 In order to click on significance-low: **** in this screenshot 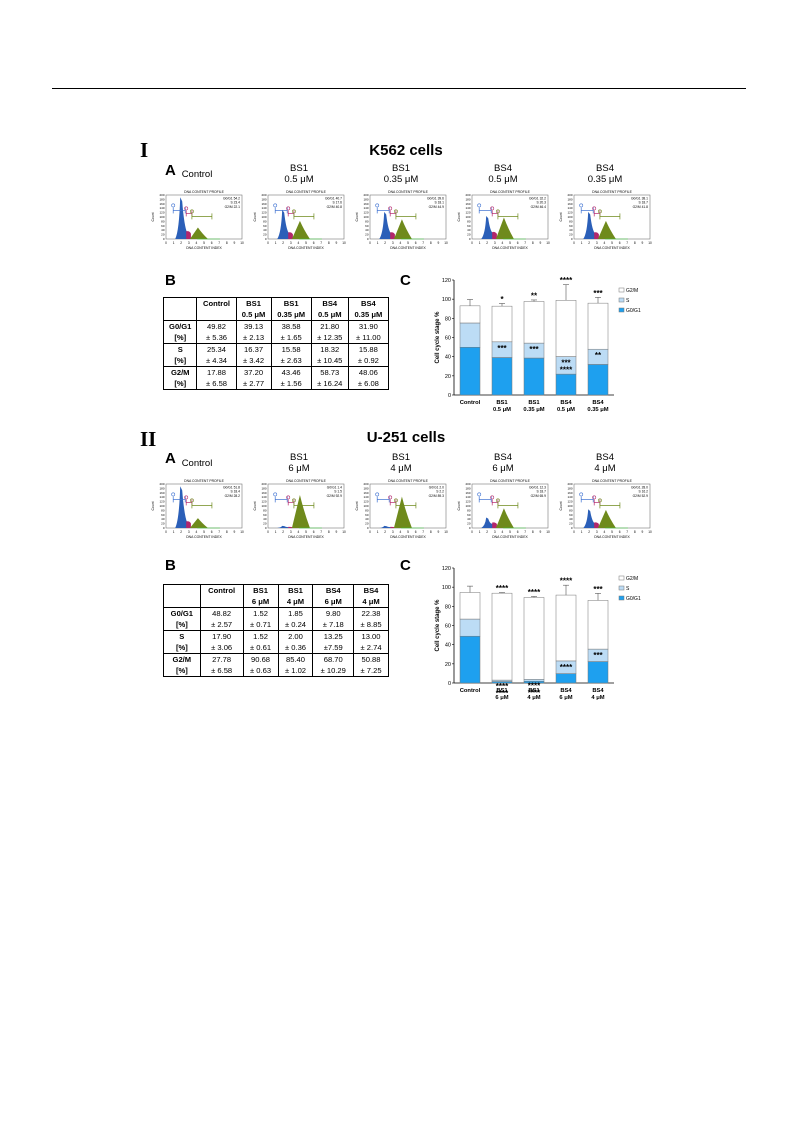, I will do `click(534, 692)`.